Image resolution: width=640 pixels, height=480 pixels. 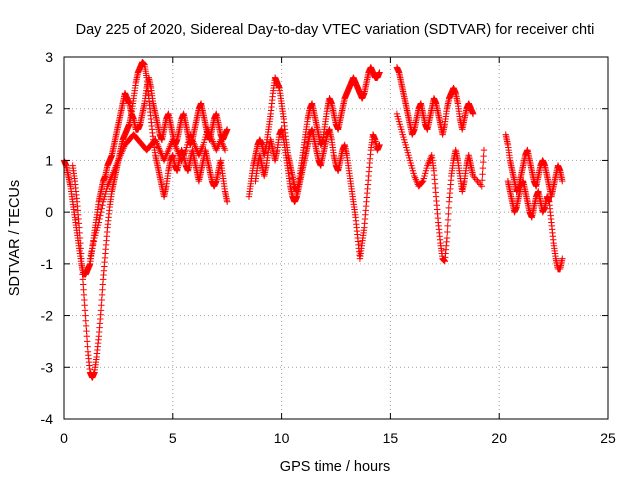 I want to click on y-tick-label: 3, so click(x=49, y=57).